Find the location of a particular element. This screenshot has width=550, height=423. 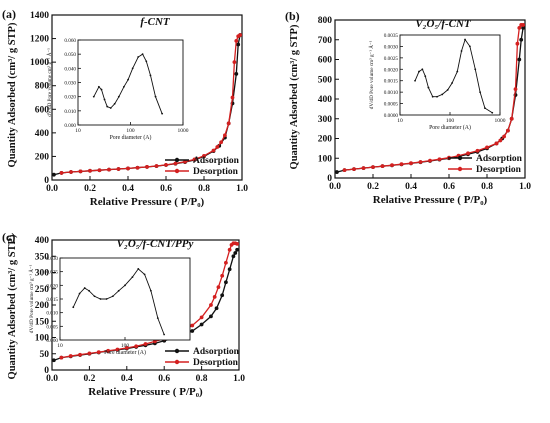

x-tick-label: 0.0 is located at coordinates (52, 379).